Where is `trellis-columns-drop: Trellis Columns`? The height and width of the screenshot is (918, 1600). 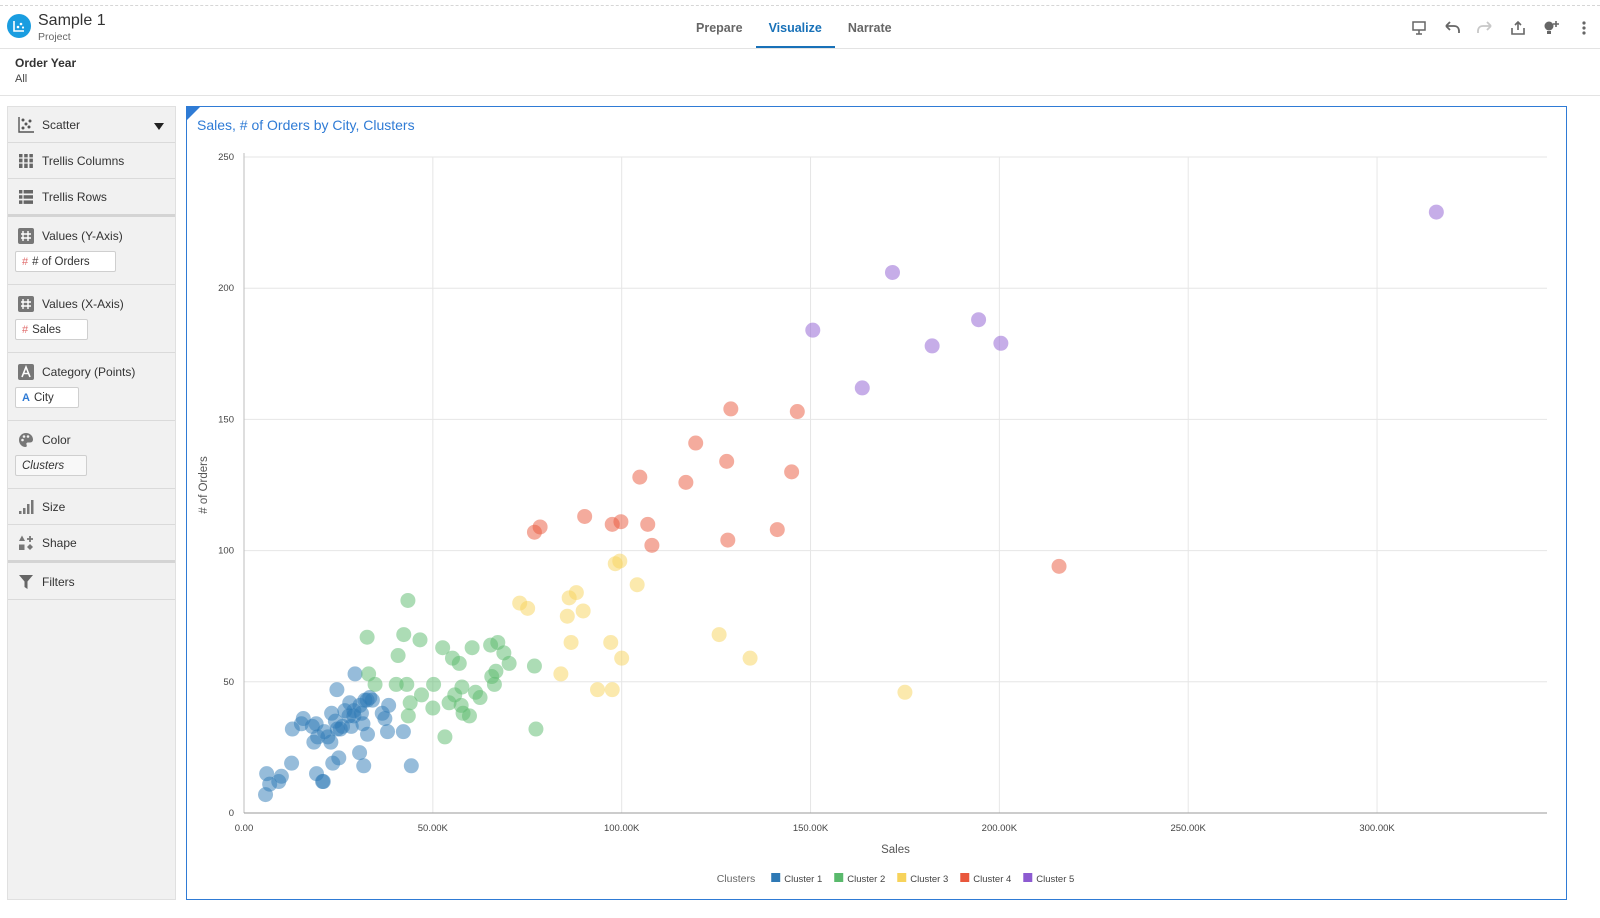 trellis-columns-drop: Trellis Columns is located at coordinates (91, 160).